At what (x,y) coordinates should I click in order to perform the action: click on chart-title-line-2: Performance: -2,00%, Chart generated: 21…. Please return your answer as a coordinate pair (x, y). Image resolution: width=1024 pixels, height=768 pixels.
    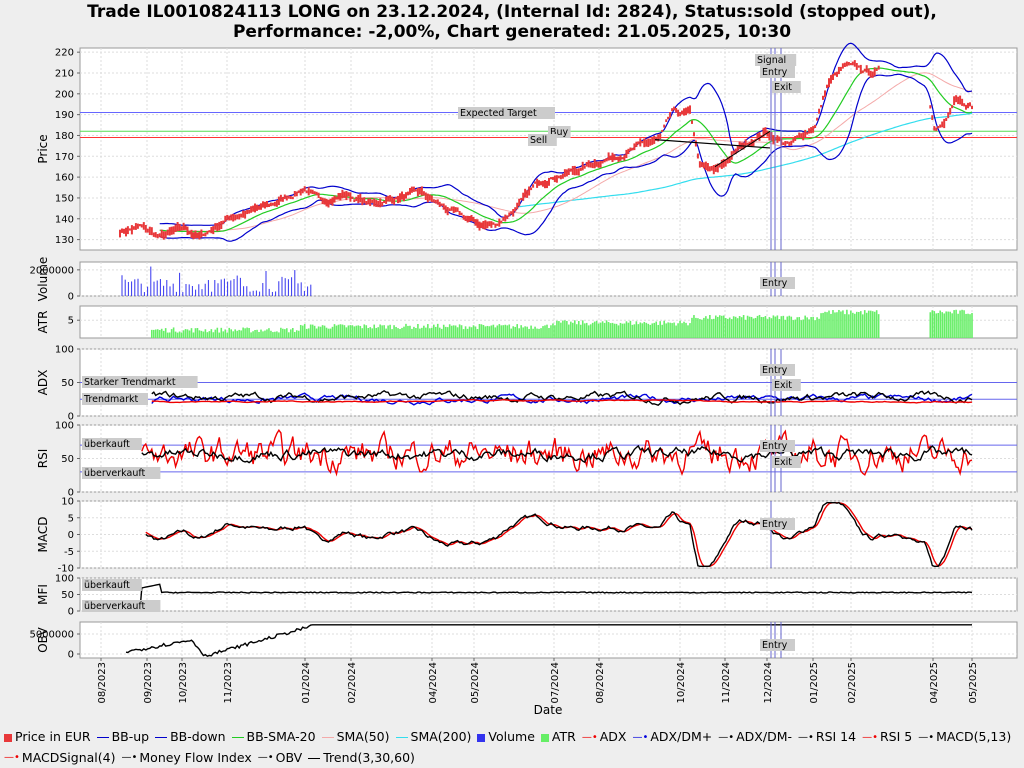
    Looking at the image, I should click on (512, 32).